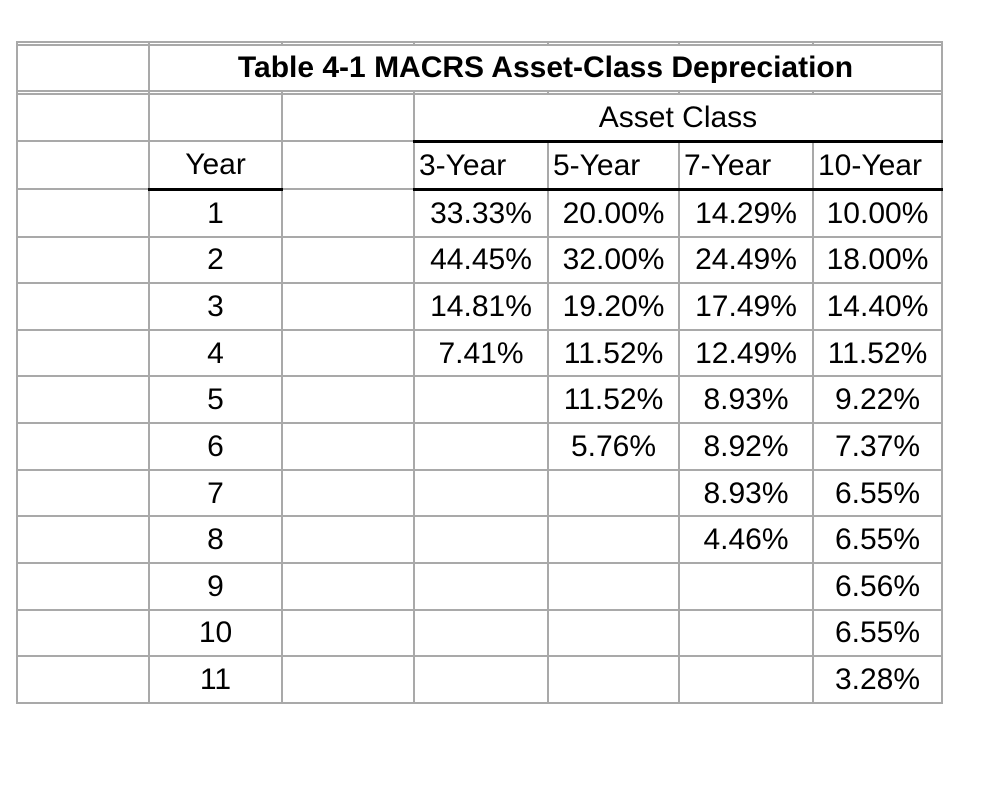  What do you see at coordinates (746, 213) in the screenshot?
I see `value-cell-7-year: 14.29%` at bounding box center [746, 213].